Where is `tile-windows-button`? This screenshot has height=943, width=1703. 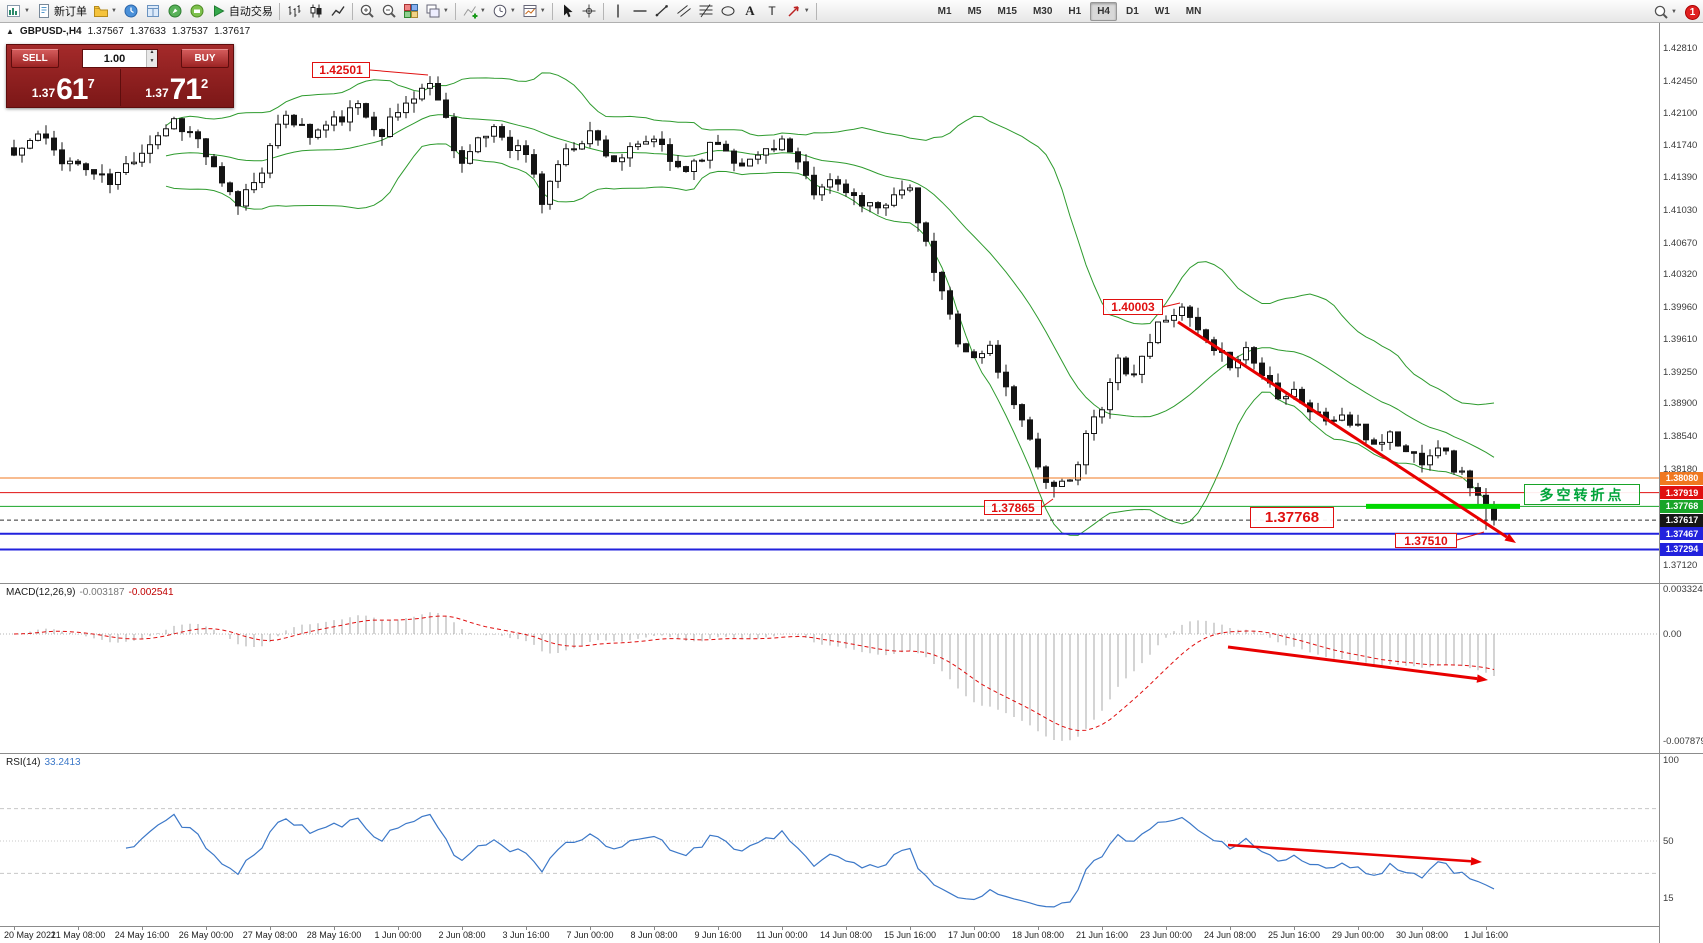 tile-windows-button is located at coordinates (411, 11).